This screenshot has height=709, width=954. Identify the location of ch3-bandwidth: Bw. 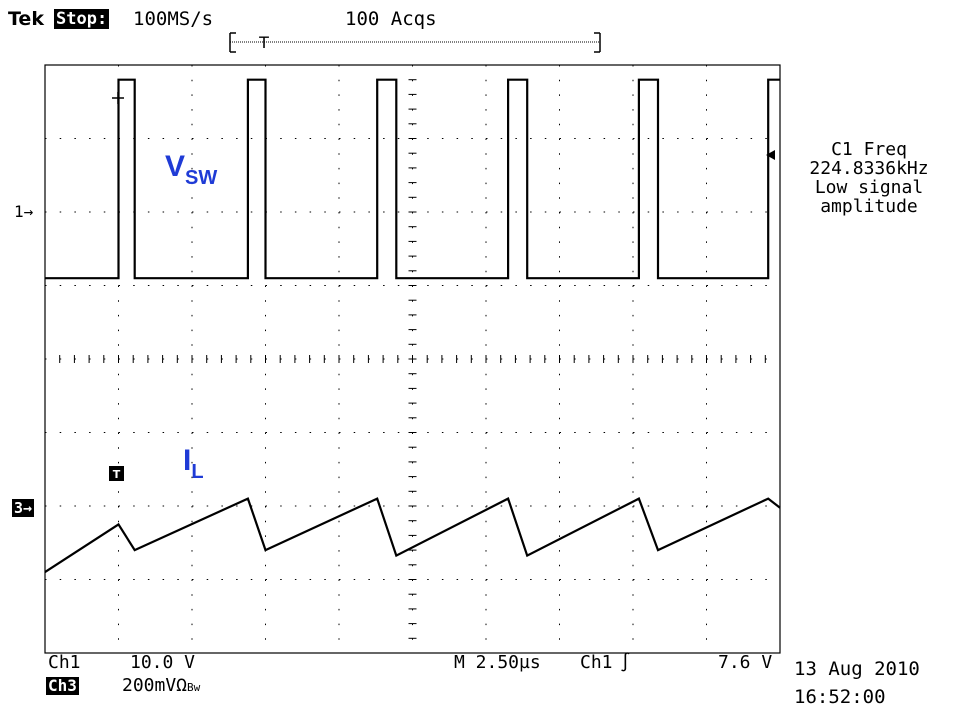
(194, 687).